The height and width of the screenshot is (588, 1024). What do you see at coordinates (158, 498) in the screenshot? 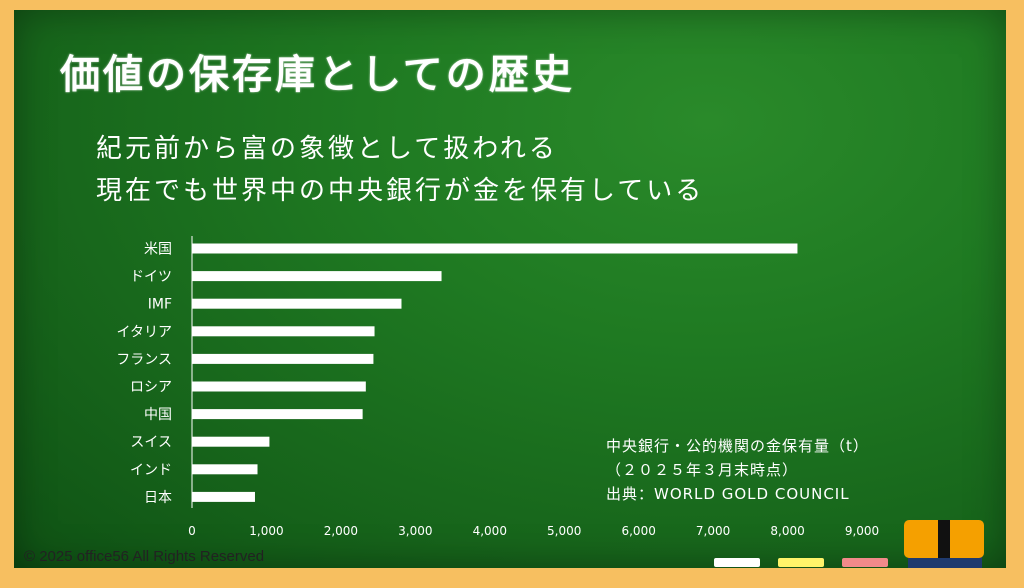
I see `category-label: 日本` at bounding box center [158, 498].